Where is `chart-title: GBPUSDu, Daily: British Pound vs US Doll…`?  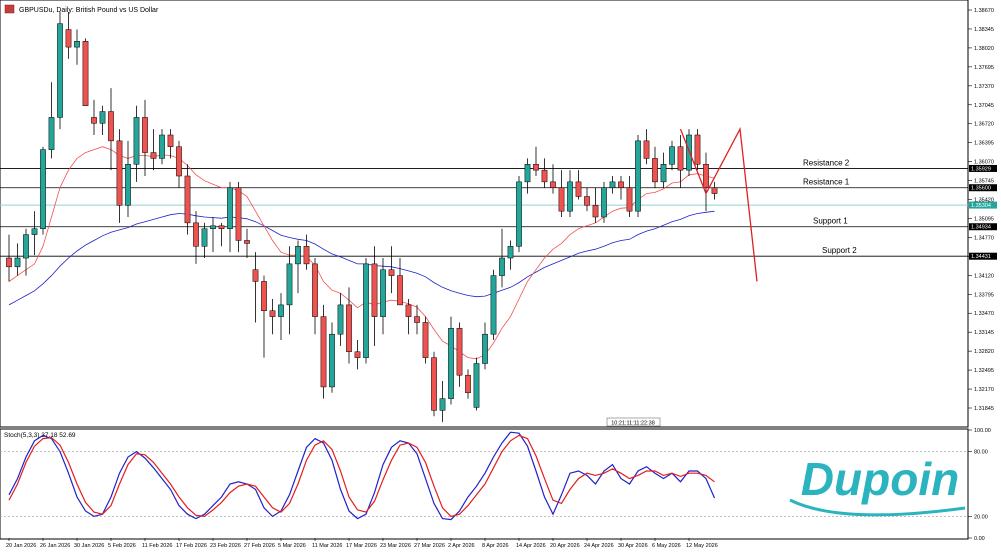 chart-title: GBPUSDu, Daily: British Pound vs US Doll… is located at coordinates (89, 10).